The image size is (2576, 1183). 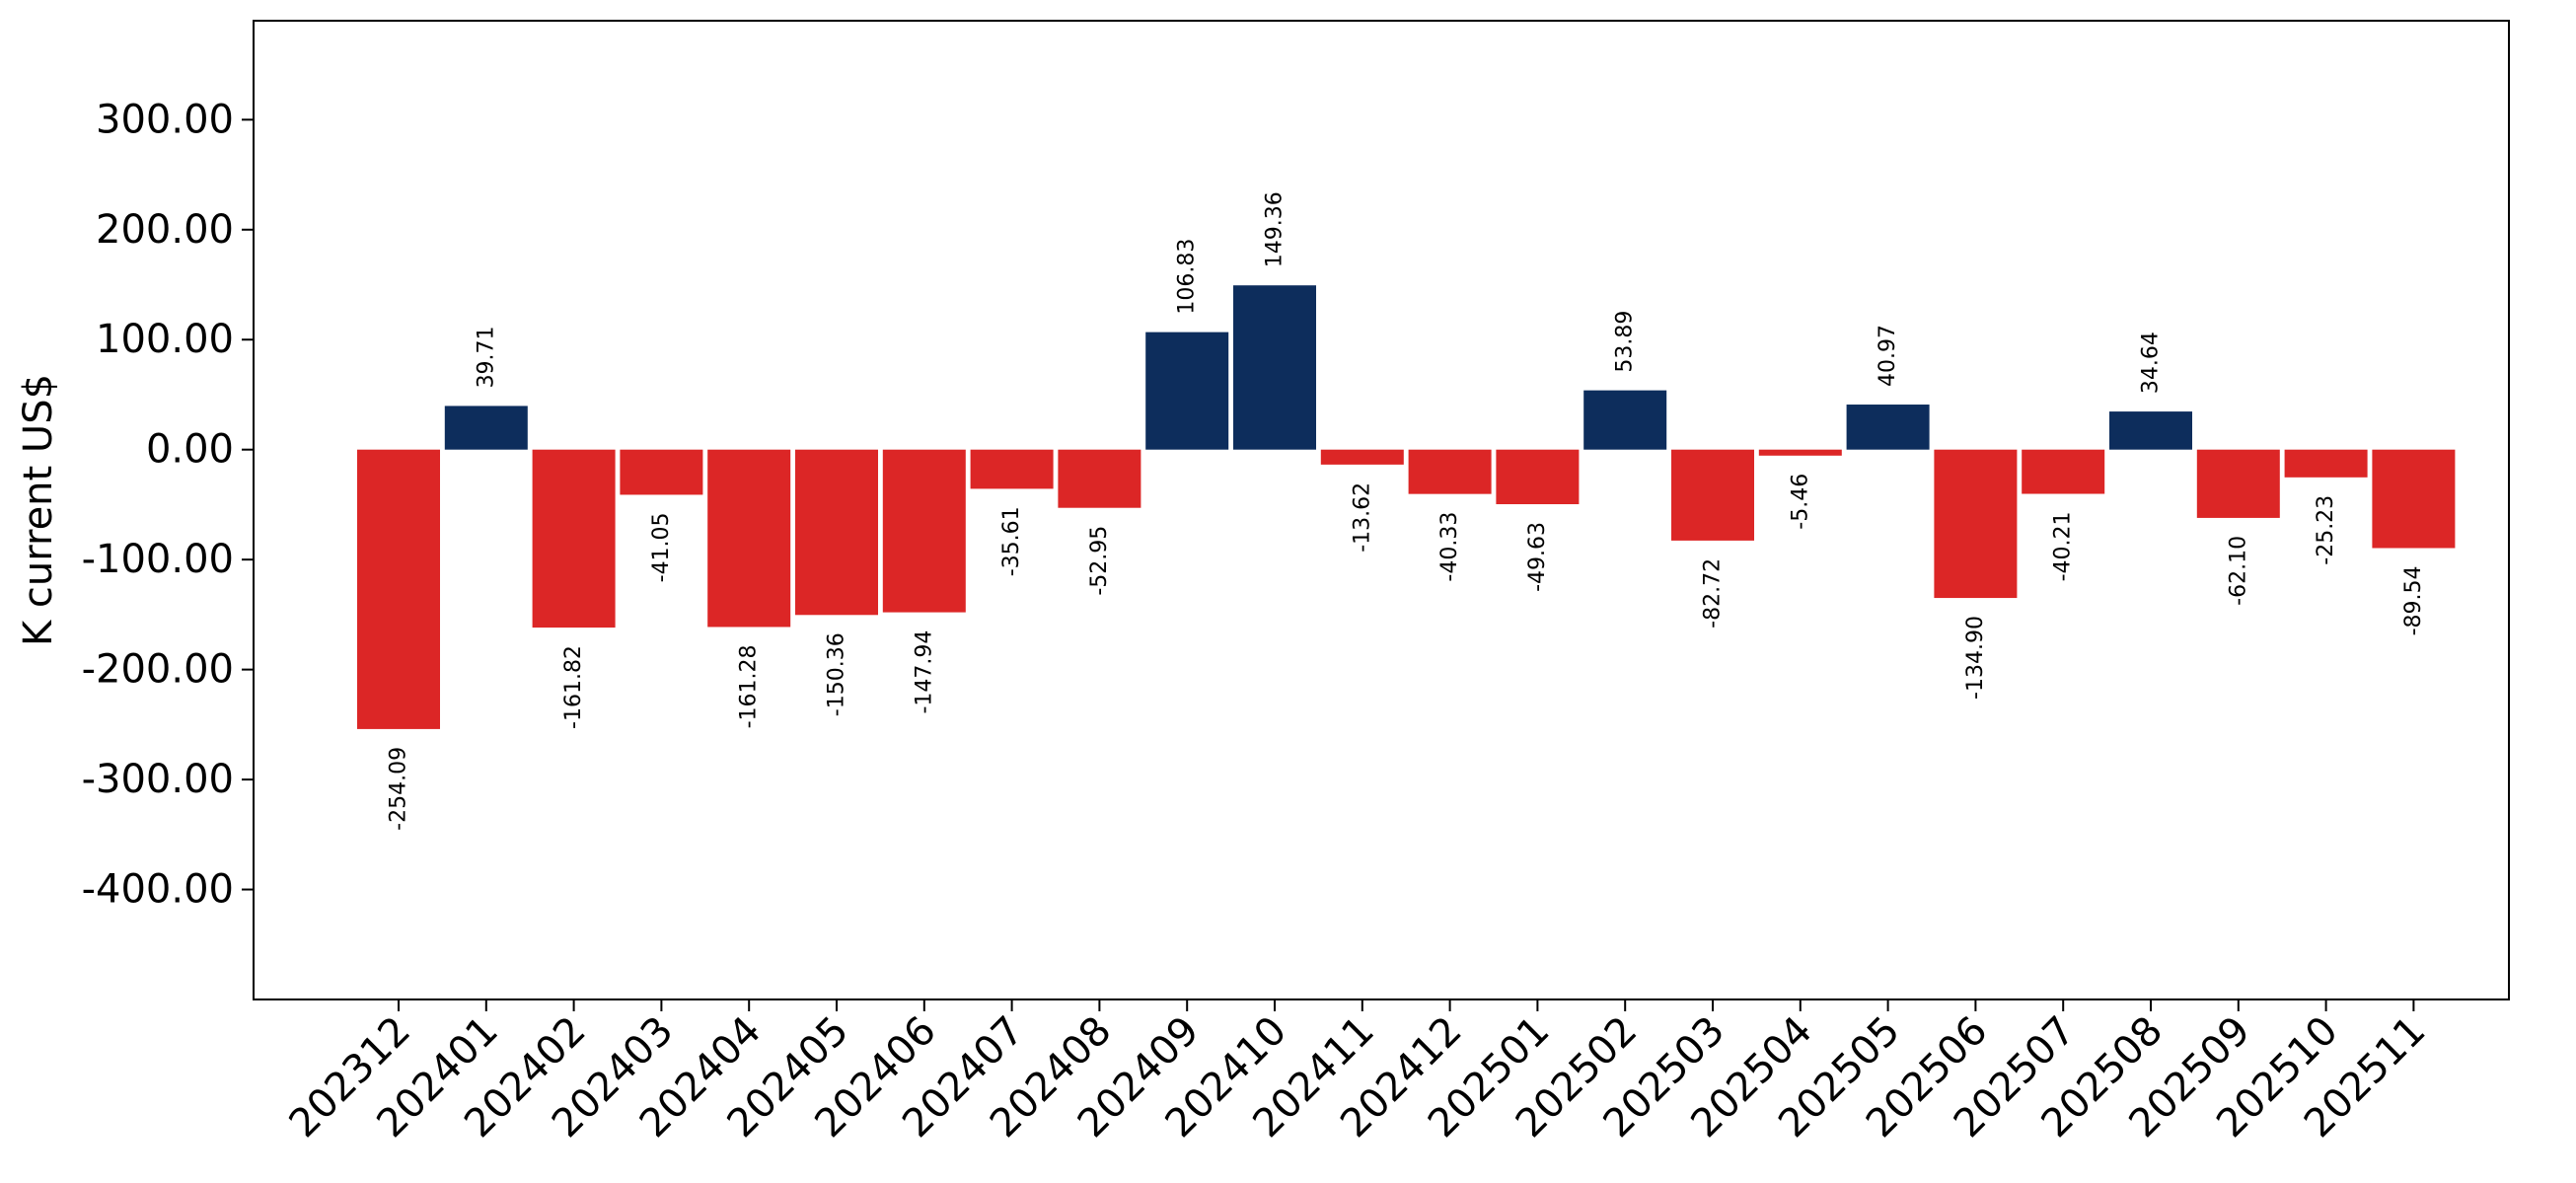 I want to click on value-label-202501: -49.63, so click(x=1537, y=557).